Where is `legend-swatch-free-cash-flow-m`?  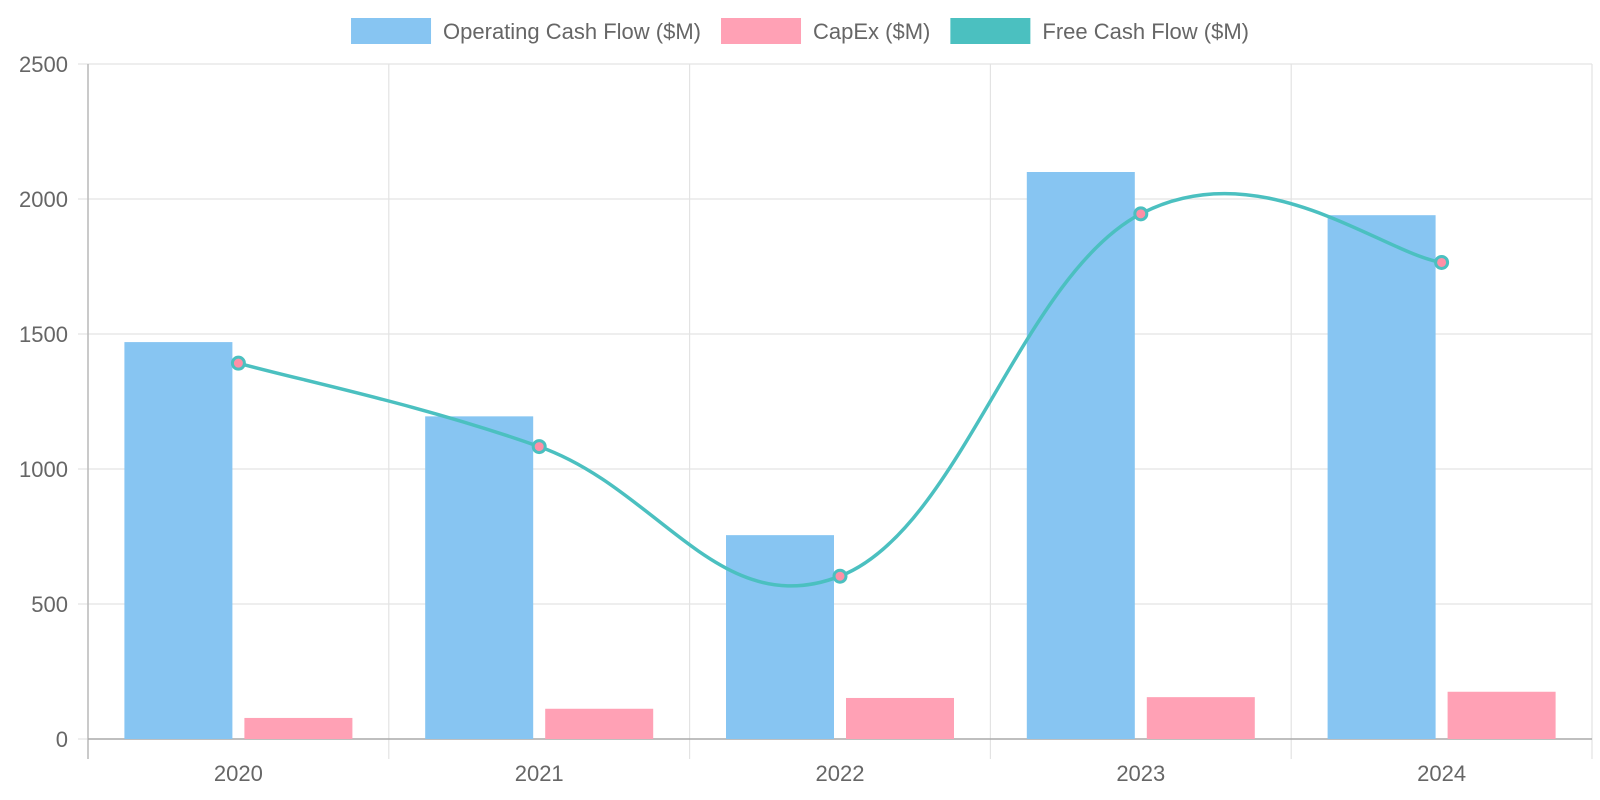 legend-swatch-free-cash-flow-m is located at coordinates (990, 31).